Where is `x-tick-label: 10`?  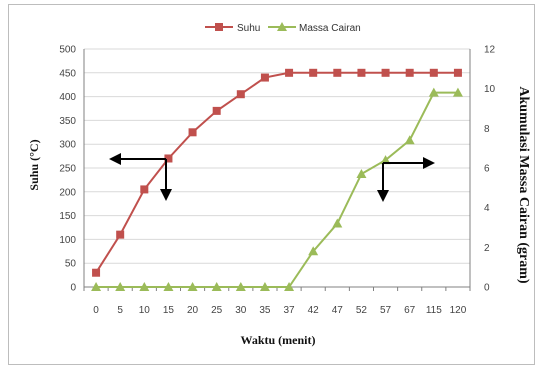
x-tick-label: 10 is located at coordinates (145, 310).